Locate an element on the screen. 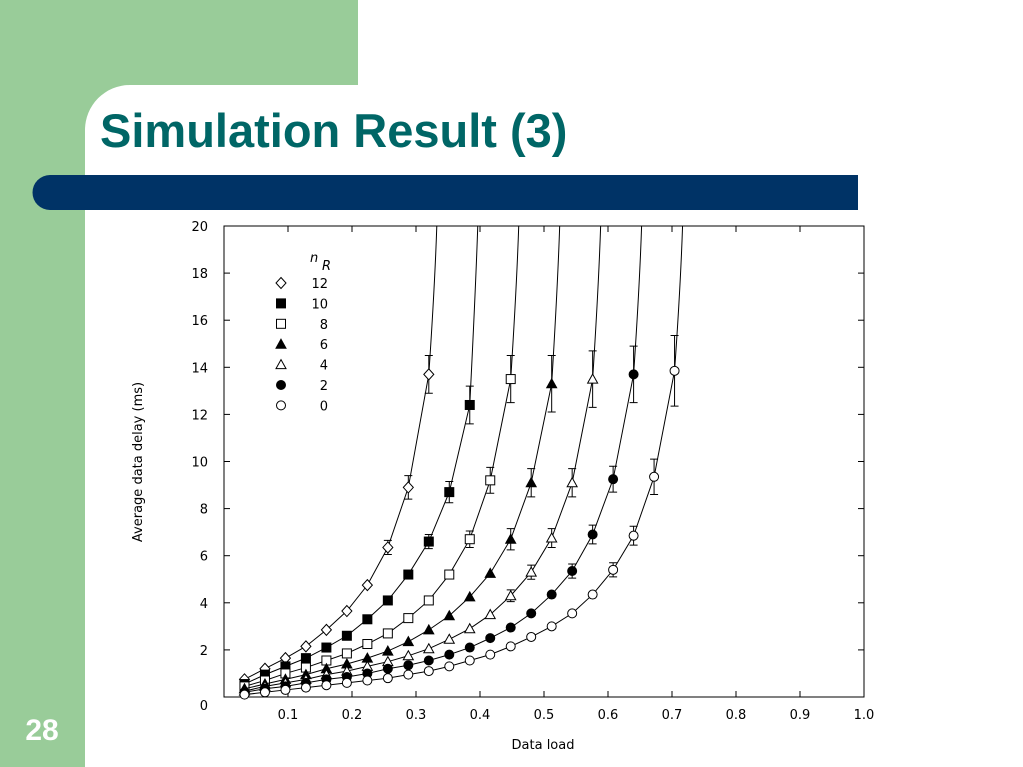 The height and width of the screenshot is (767, 1023). legend-label: 8 is located at coordinates (324, 325).